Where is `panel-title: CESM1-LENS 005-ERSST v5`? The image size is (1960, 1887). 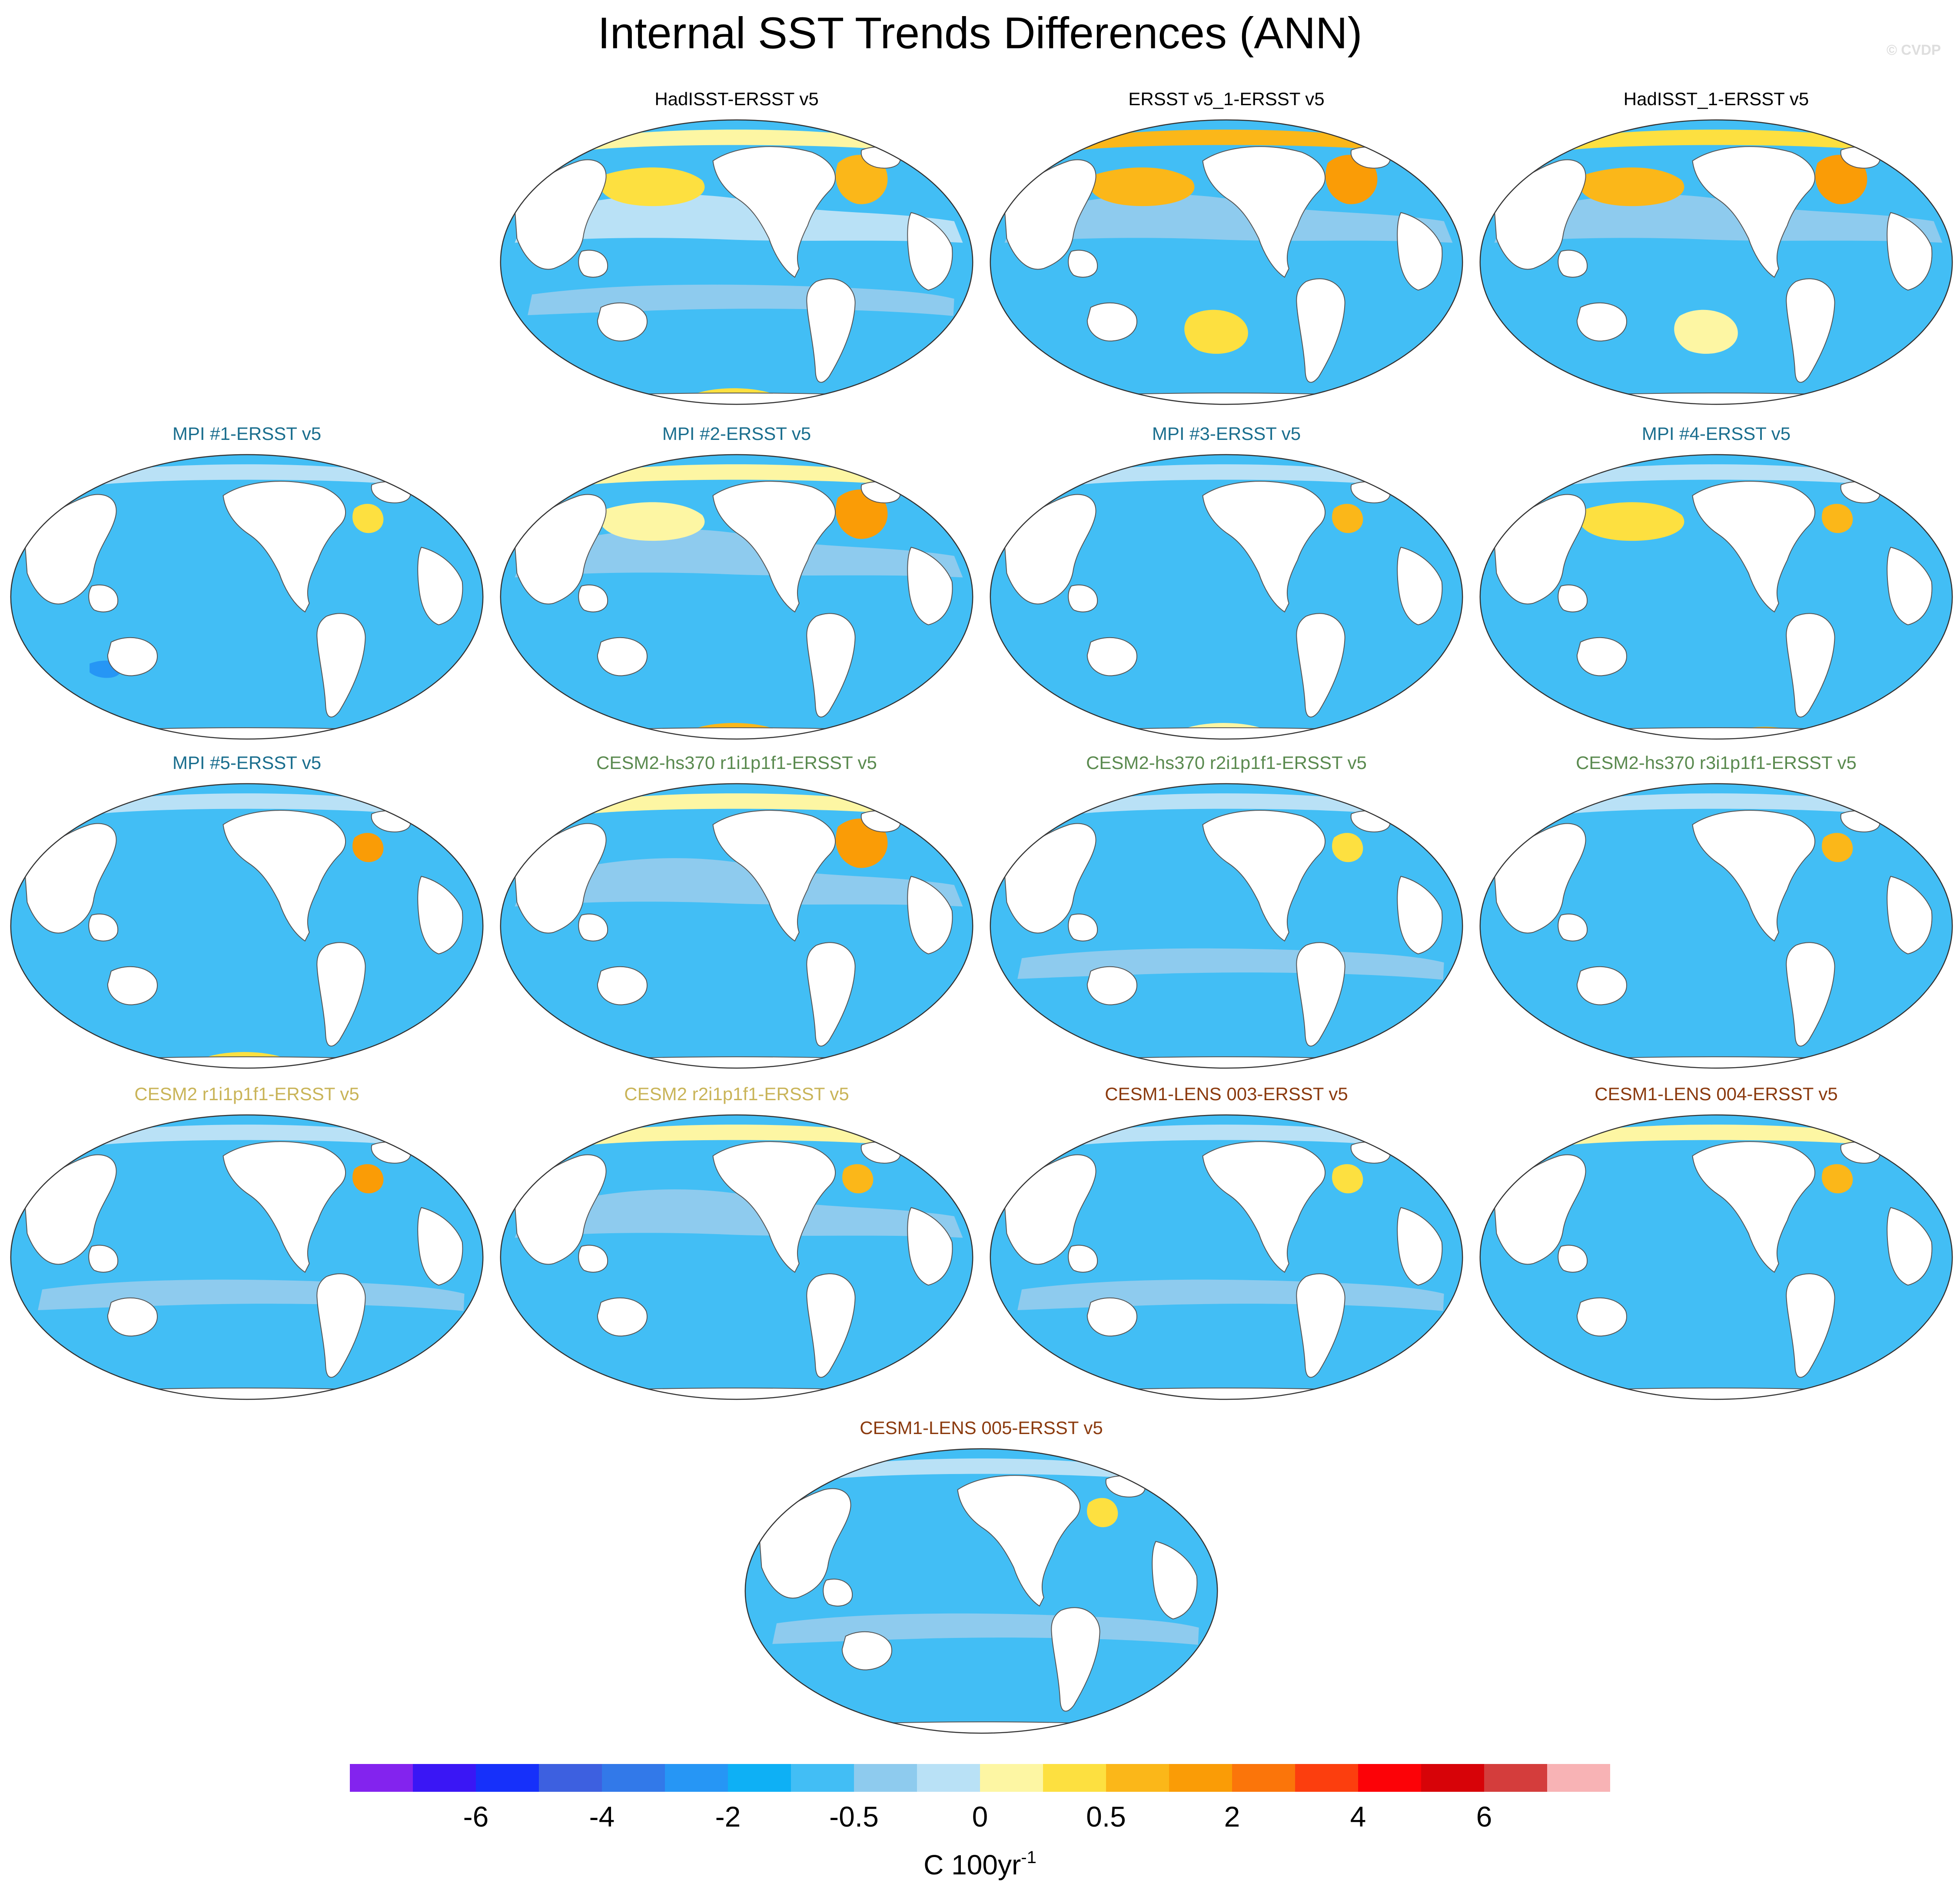
panel-title: CESM1-LENS 005-ERSST v5 is located at coordinates (981, 1428).